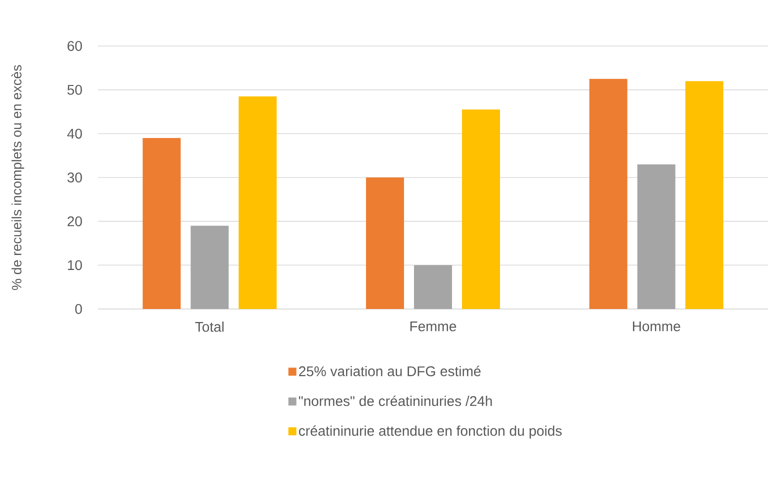 This screenshot has height=478, width=782. What do you see at coordinates (75, 46) in the screenshot?
I see `y-tick-label: 60` at bounding box center [75, 46].